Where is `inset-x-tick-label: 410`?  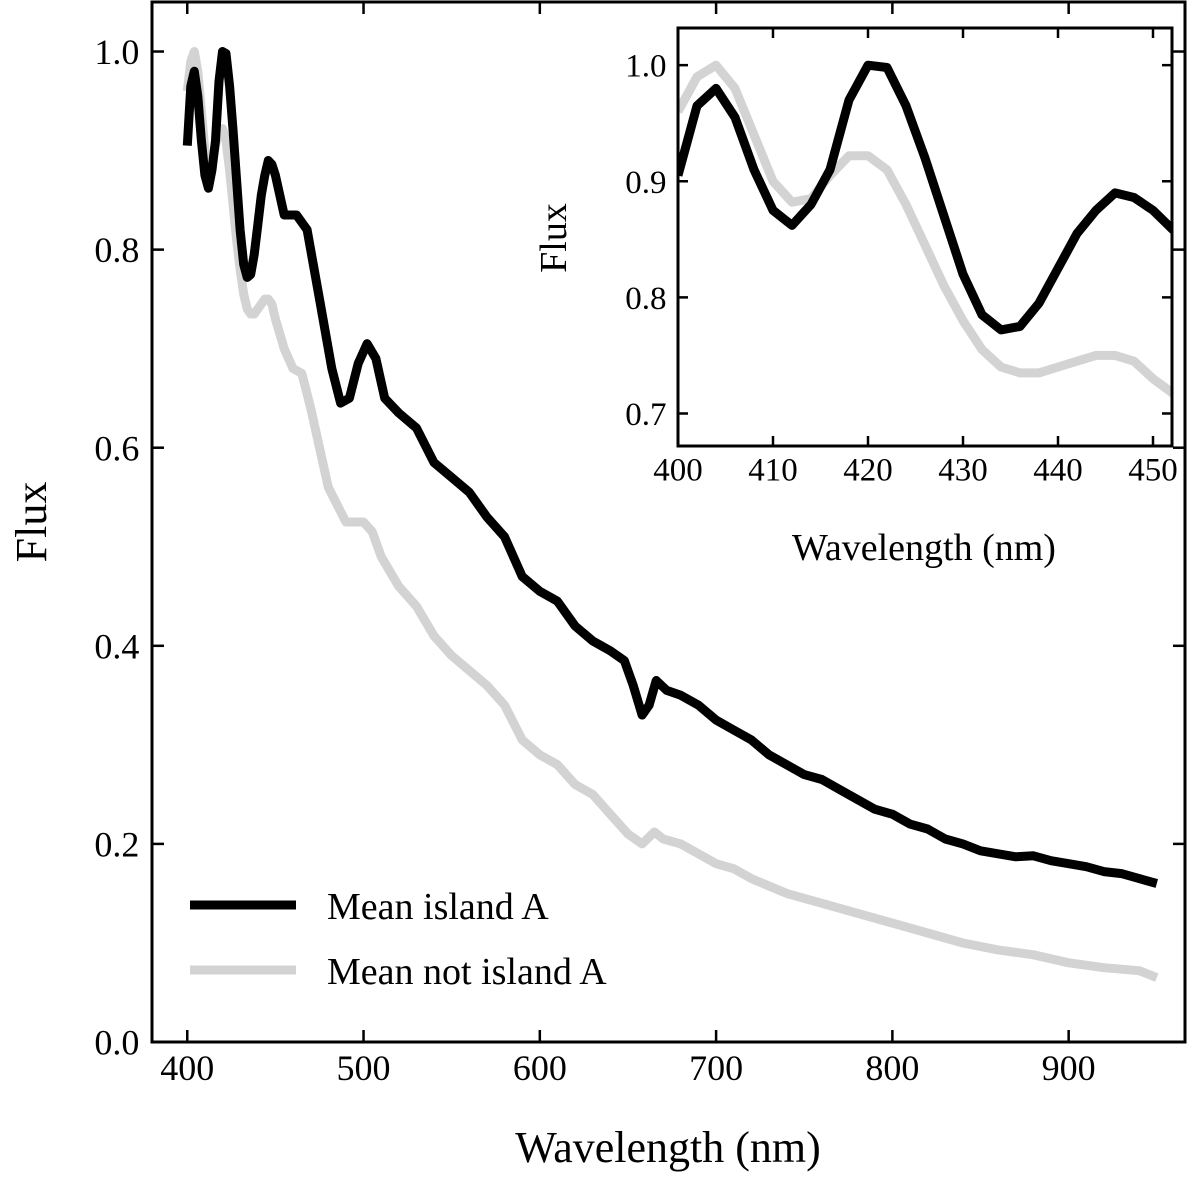 inset-x-tick-label: 410 is located at coordinates (773, 471).